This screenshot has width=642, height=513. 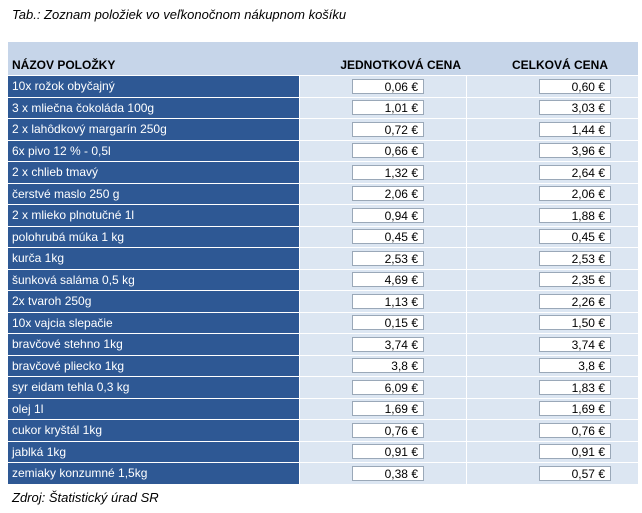 I want to click on item-name: 2 x lahôdkový margarín 250g, so click(x=154, y=129).